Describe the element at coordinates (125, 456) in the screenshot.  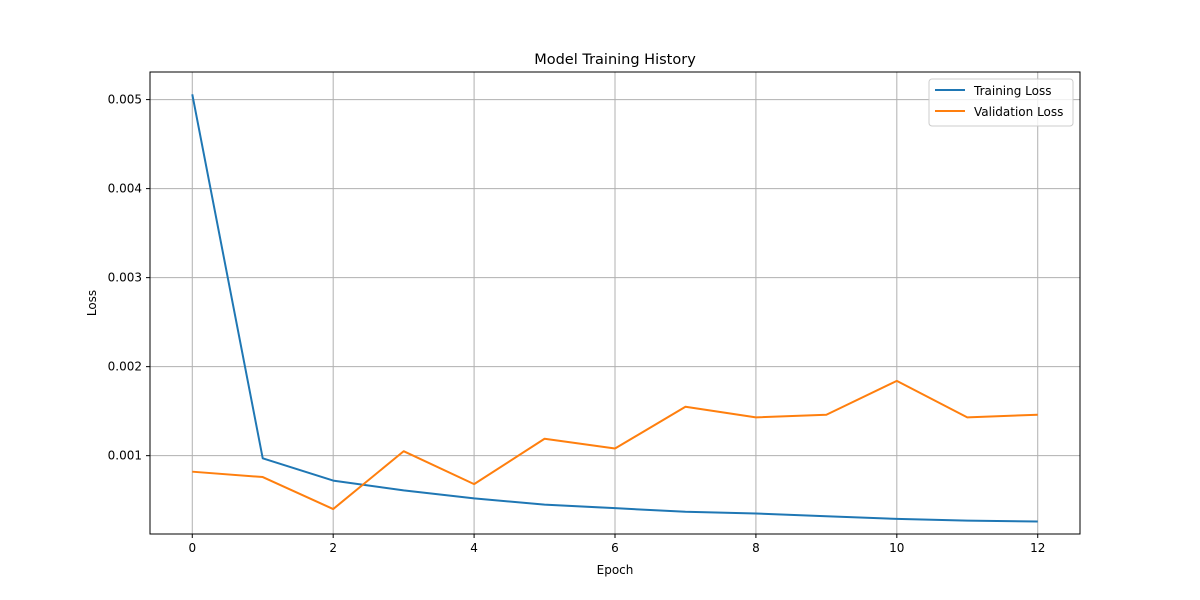
I see `y-tick-label: 0.001` at that location.